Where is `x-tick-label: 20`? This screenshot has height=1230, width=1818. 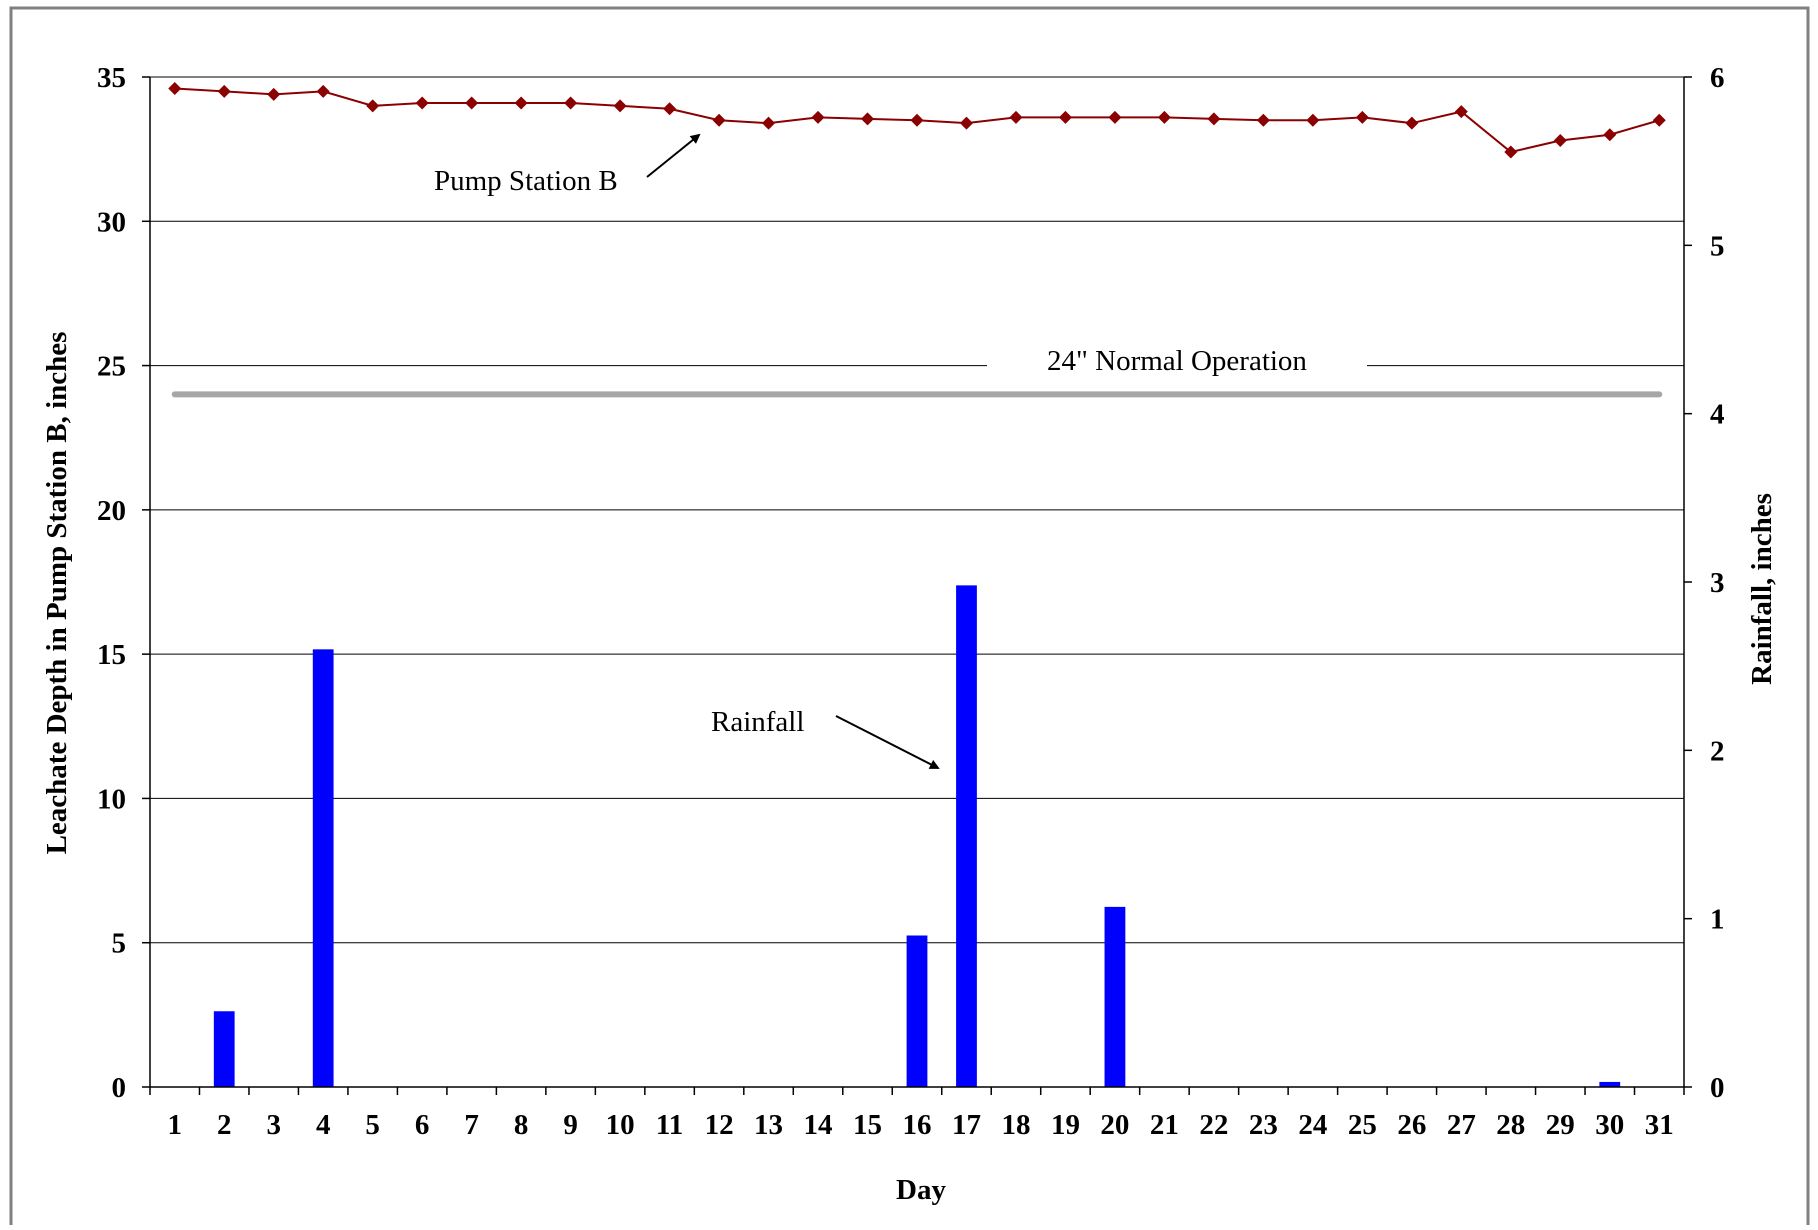 x-tick-label: 20 is located at coordinates (1114, 1125).